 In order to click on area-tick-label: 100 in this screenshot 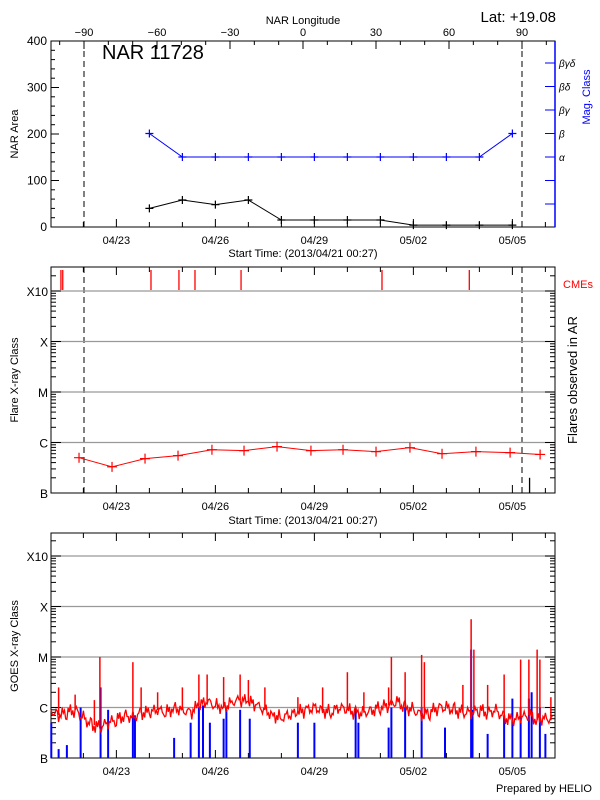, I will do `click(37, 181)`.